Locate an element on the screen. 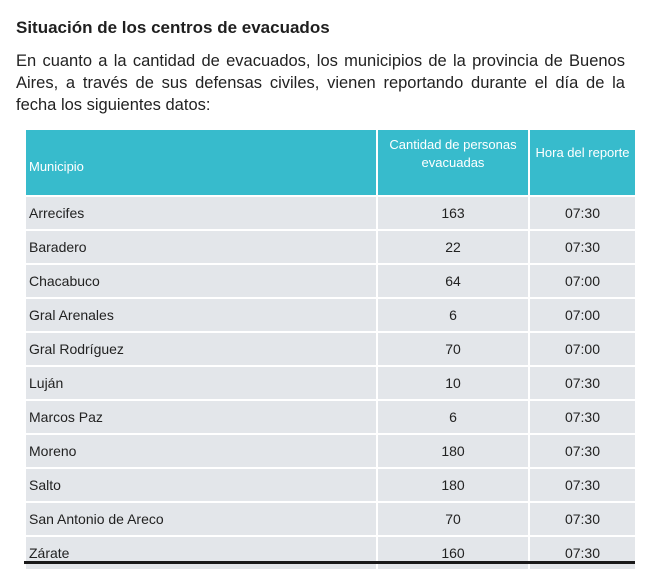 The width and height of the screenshot is (663, 585). table-row: Chacabuco 64 07:00 is located at coordinates (330, 281).